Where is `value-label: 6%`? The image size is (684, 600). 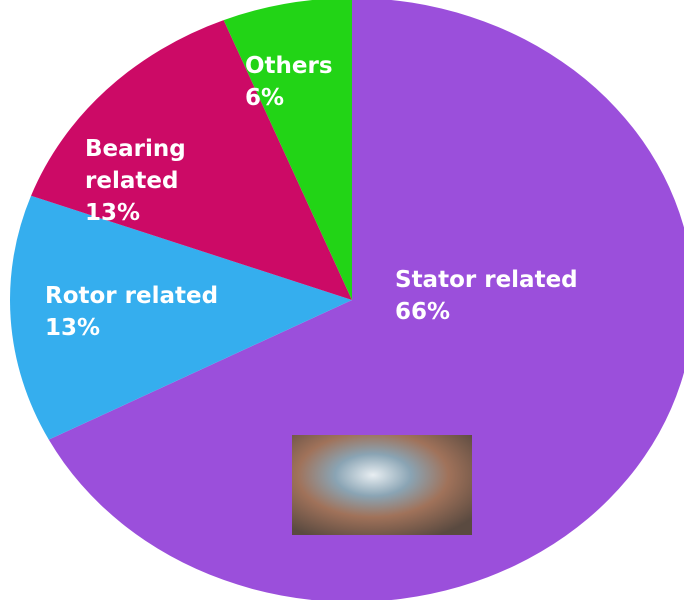 value-label: 6% is located at coordinates (265, 98).